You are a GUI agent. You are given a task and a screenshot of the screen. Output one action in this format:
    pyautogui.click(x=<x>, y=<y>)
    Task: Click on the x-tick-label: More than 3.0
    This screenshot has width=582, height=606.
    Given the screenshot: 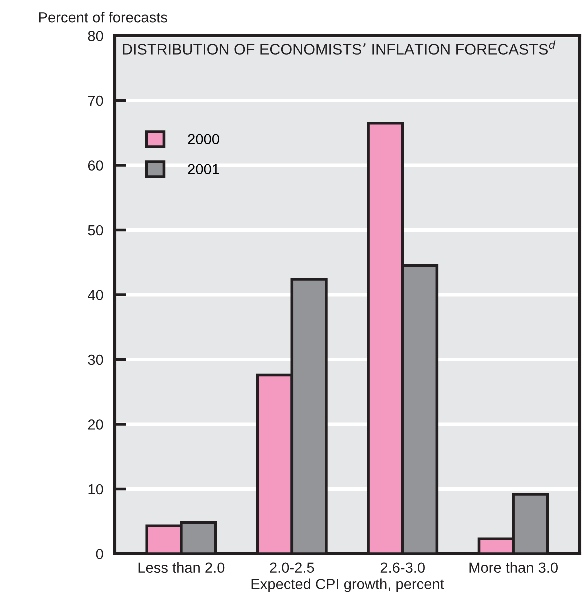 What is the action you would take?
    pyautogui.click(x=514, y=568)
    